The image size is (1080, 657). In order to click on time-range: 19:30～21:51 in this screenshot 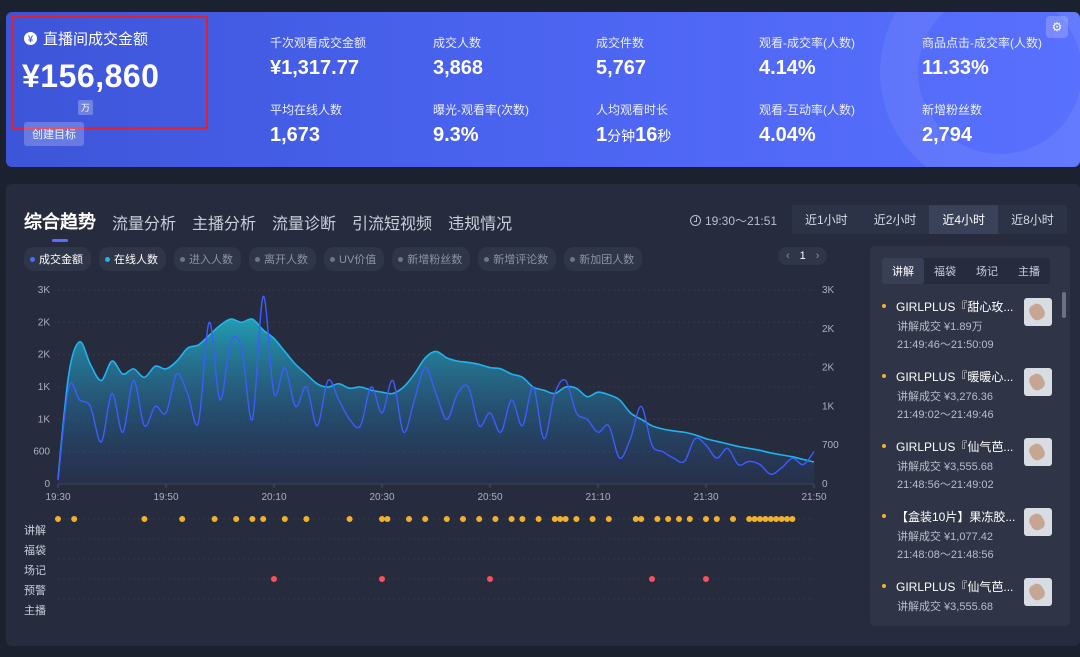, I will do `click(733, 220)`.